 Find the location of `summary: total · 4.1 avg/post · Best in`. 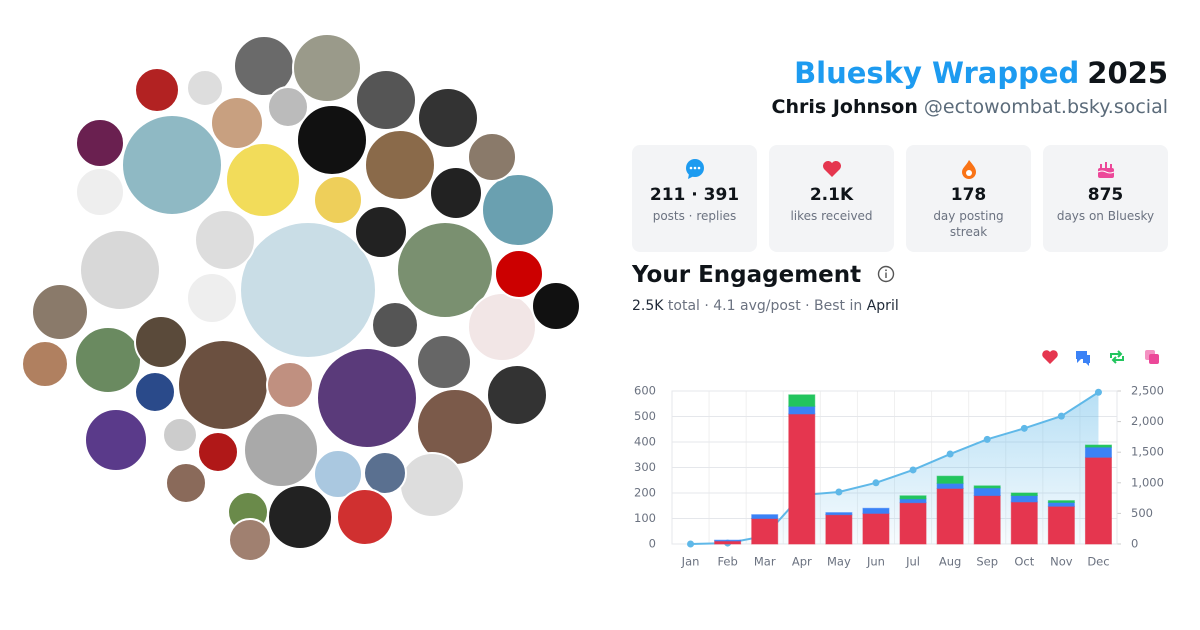

summary: total · 4.1 avg/post · Best in is located at coordinates (765, 306).